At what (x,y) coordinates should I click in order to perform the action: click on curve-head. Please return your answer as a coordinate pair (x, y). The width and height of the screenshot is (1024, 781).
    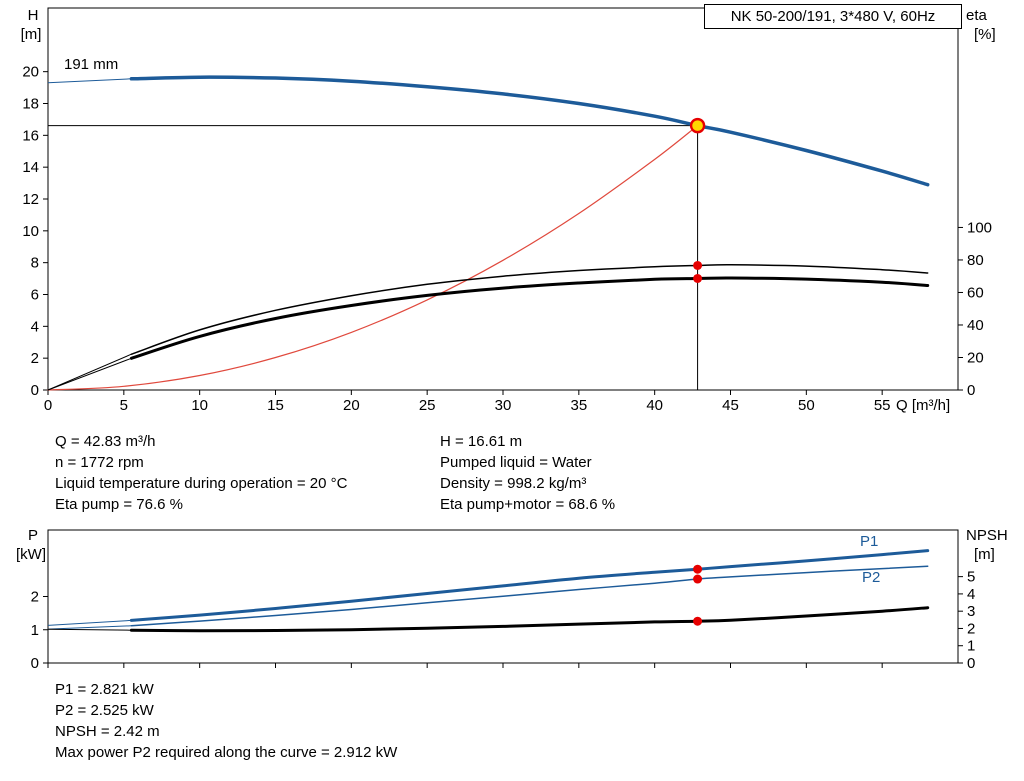
    Looking at the image, I should click on (529, 131).